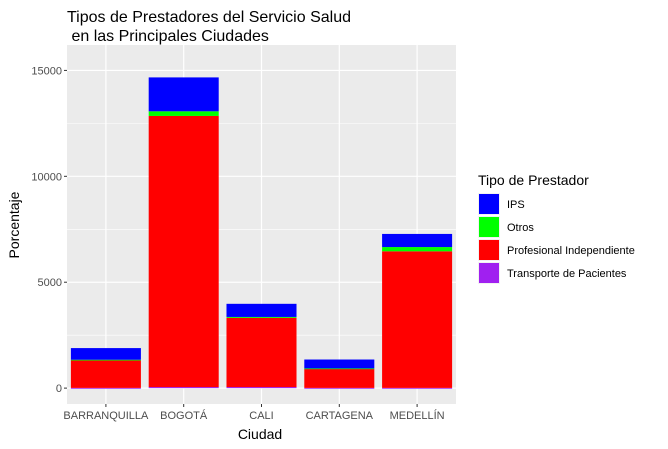 The image size is (668, 449). What do you see at coordinates (46, 71) in the screenshot?
I see `y-tick-label: 15000` at bounding box center [46, 71].